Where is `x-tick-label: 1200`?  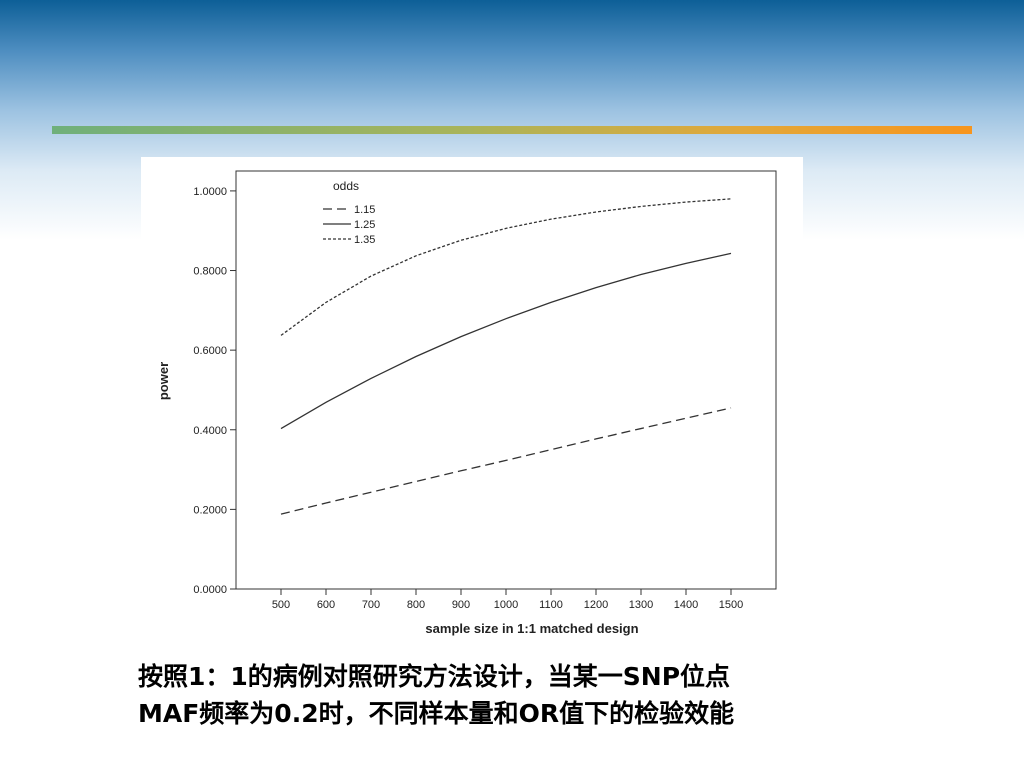 x-tick-label: 1200 is located at coordinates (596, 605).